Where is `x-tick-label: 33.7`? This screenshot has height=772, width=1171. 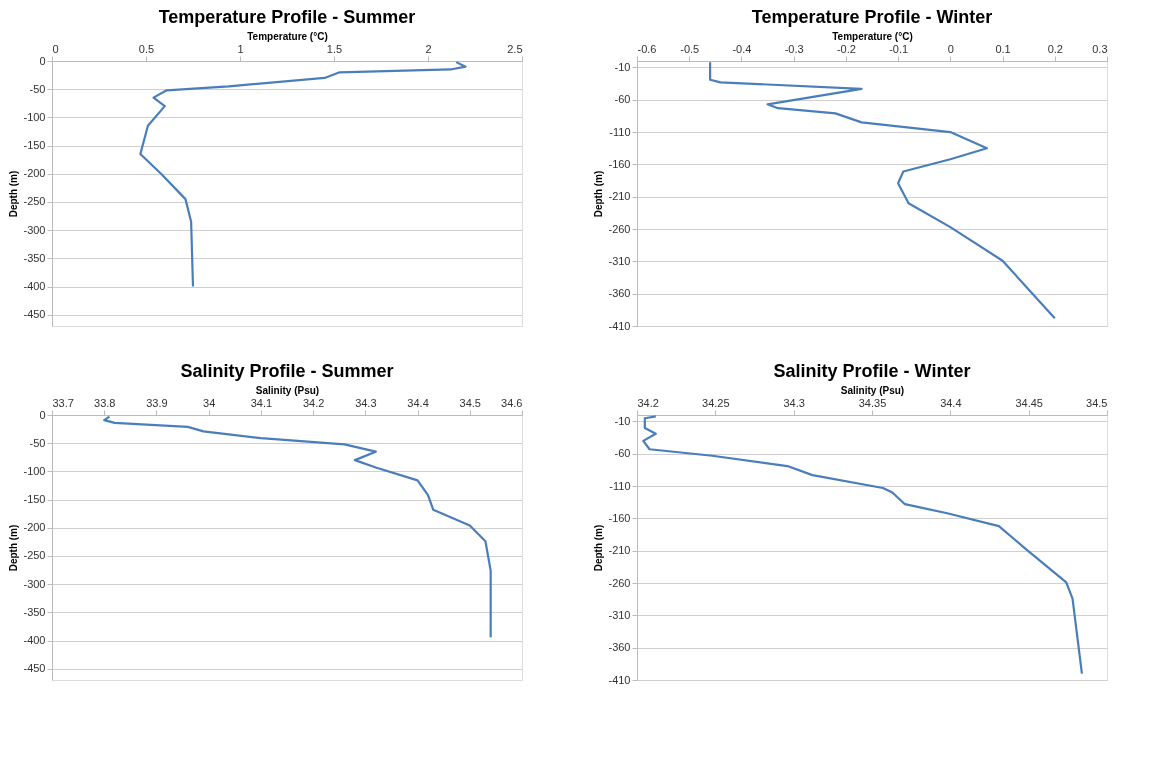
x-tick-label: 33.7 is located at coordinates (63, 402).